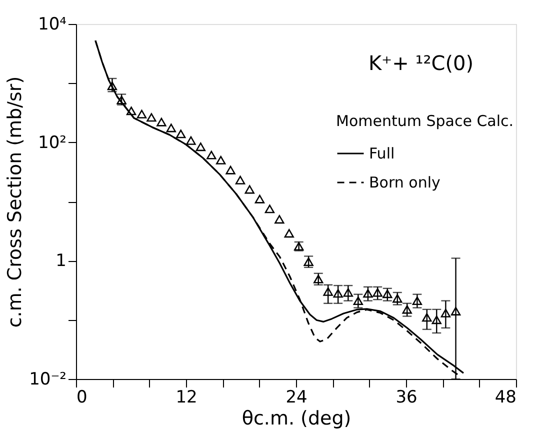  Describe the element at coordinates (425, 121) in the screenshot. I see `legend-title: Momentum Space Calc.` at that location.